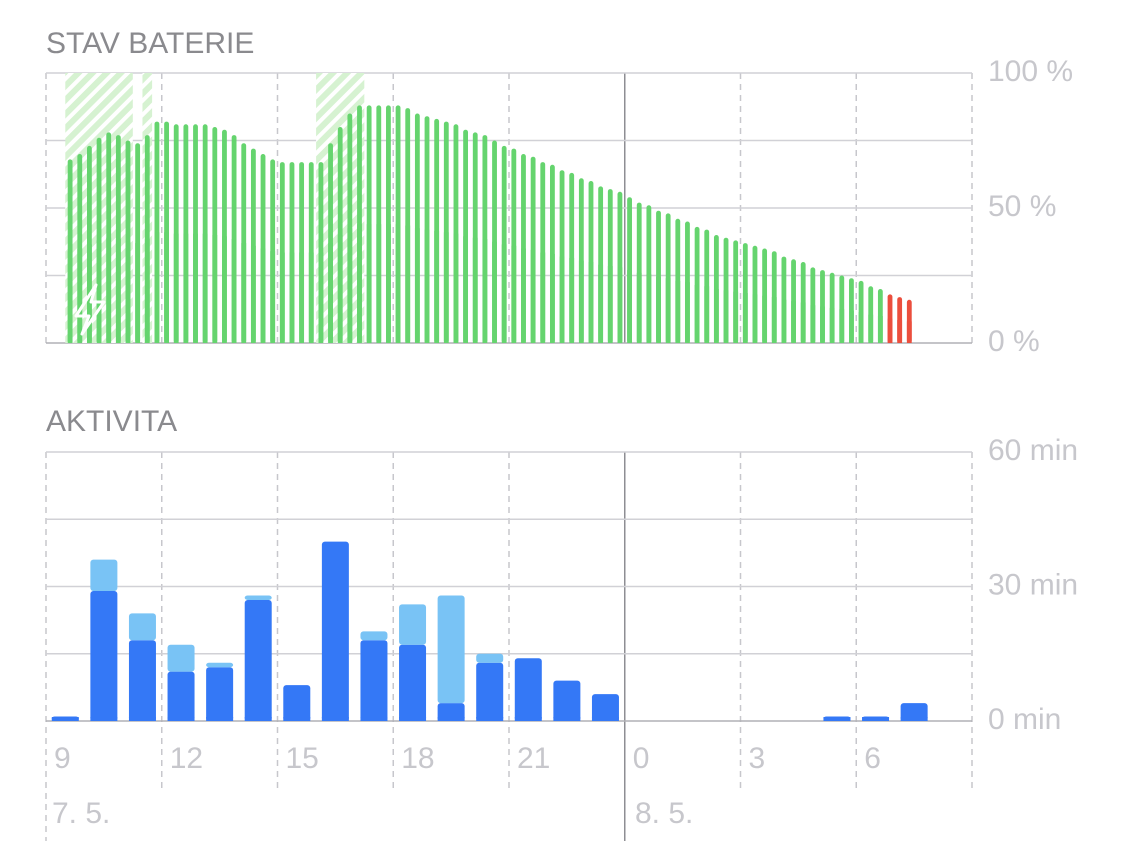 Image resolution: width=1125 pixels, height=841 pixels. What do you see at coordinates (1022, 206) in the screenshot?
I see `y-tick-label: 50 %` at bounding box center [1022, 206].